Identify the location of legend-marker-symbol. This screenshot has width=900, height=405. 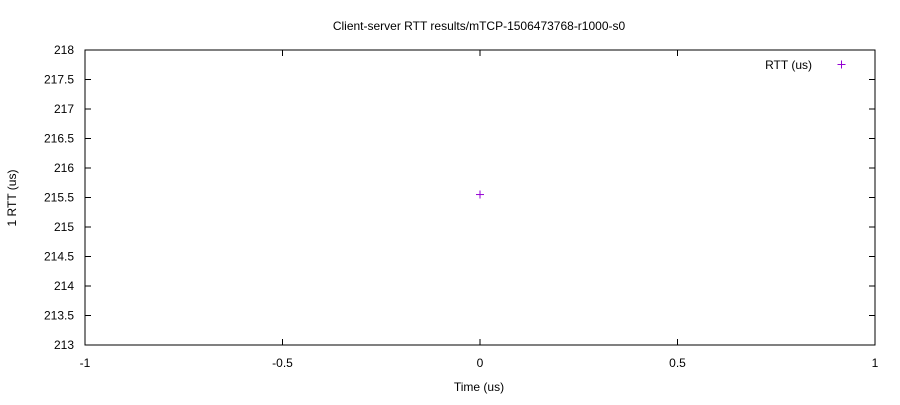
(841, 64).